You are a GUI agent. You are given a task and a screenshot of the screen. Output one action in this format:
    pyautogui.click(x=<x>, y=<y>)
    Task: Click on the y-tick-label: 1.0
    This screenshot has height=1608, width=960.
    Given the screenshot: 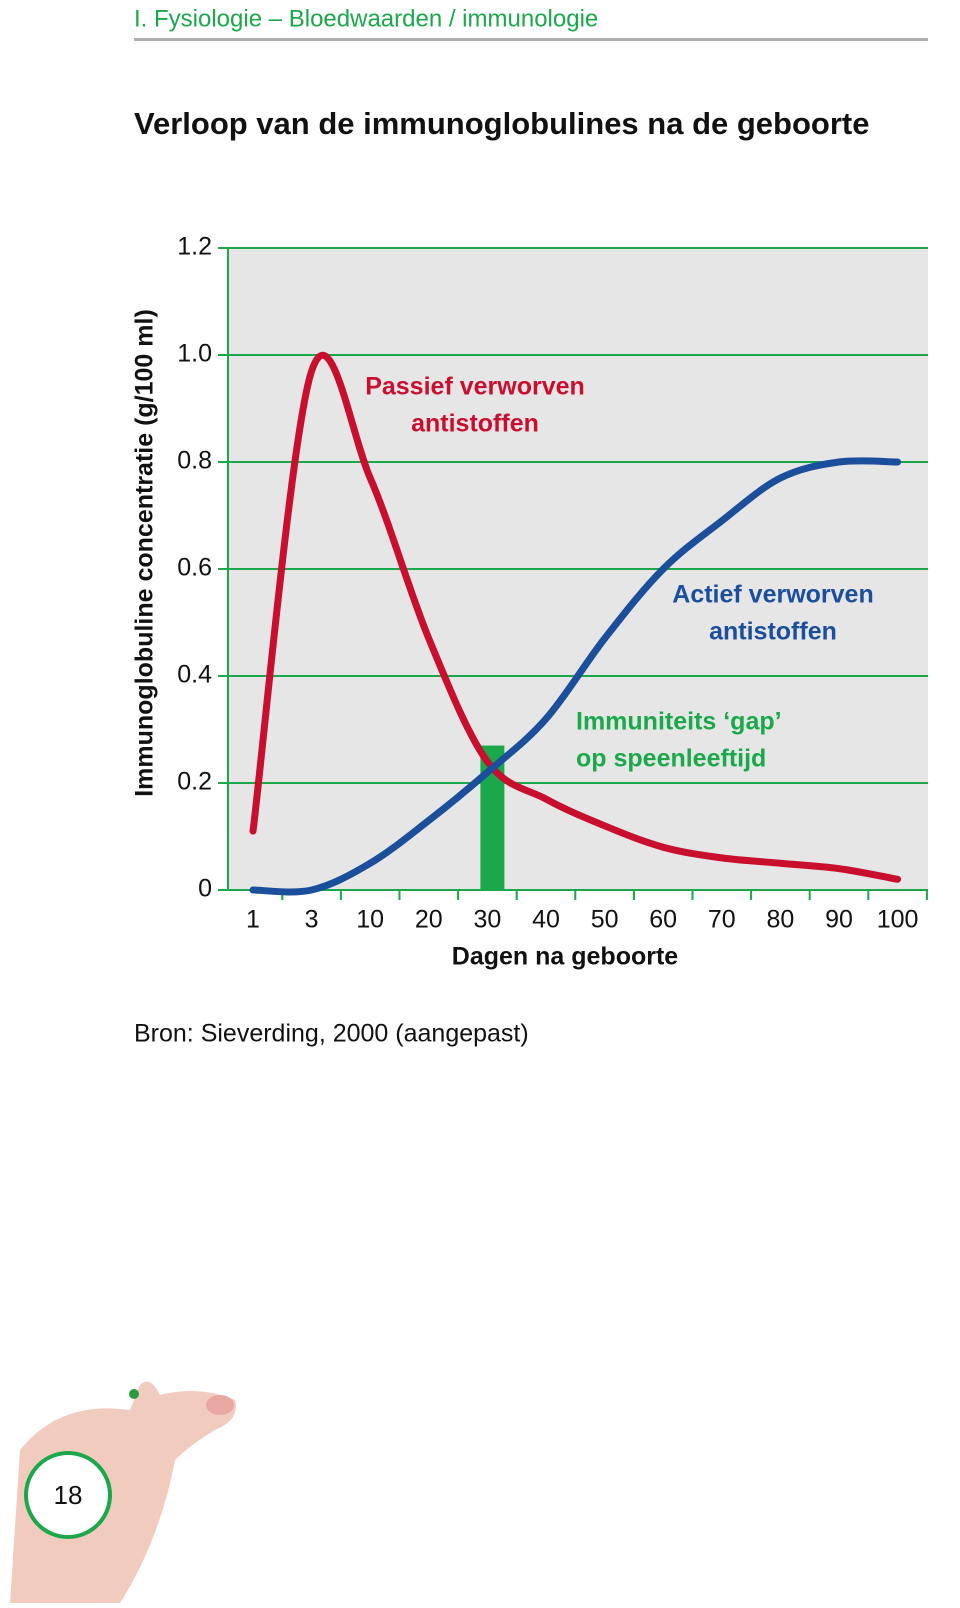 What is the action you would take?
    pyautogui.click(x=194, y=354)
    